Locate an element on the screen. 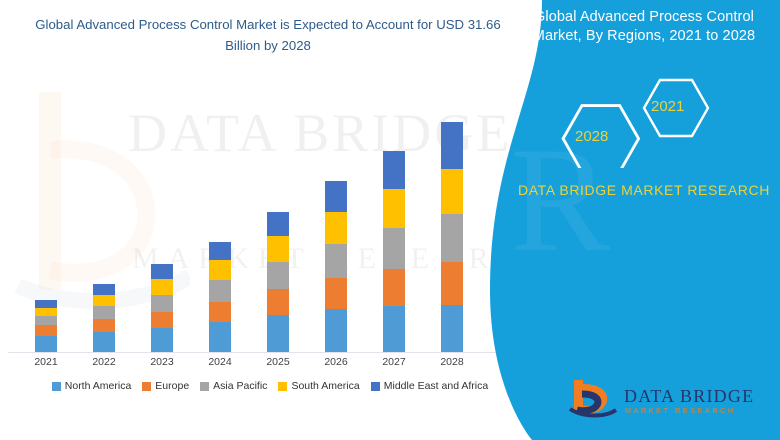 The image size is (780, 440). legend-item: South America is located at coordinates (319, 386).